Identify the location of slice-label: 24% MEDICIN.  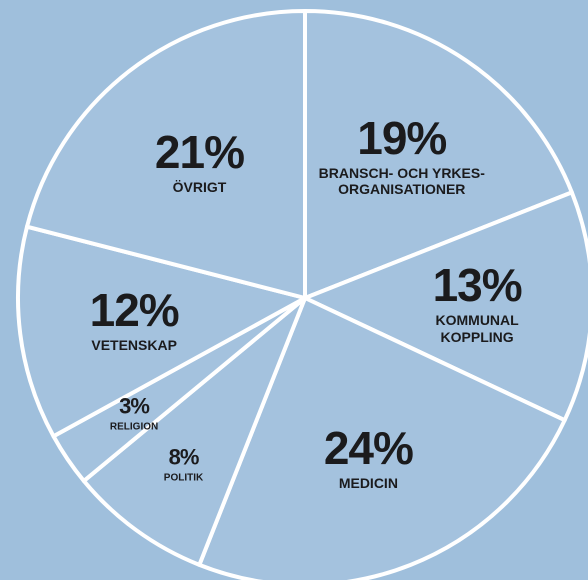
(368, 457).